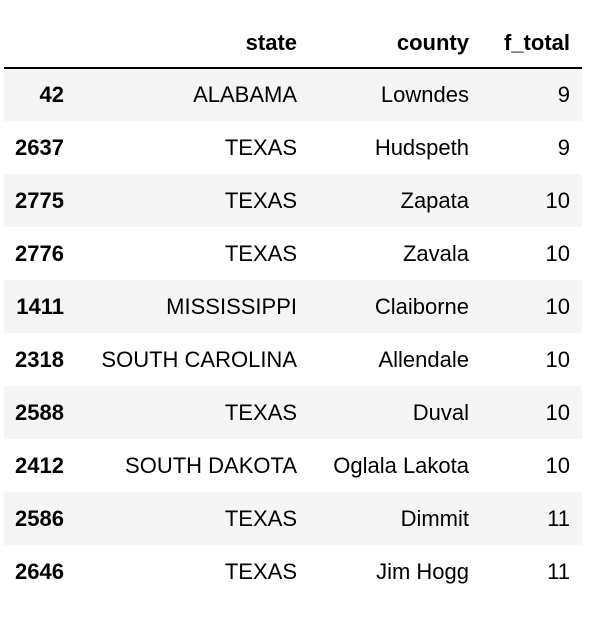  I want to click on cell-county: Dimmit, so click(434, 518).